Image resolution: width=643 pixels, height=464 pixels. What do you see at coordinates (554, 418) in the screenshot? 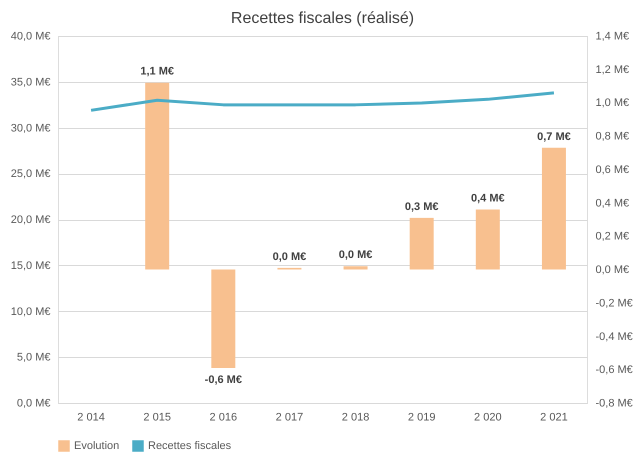
I see `x-tick-label: 2 021` at bounding box center [554, 418].